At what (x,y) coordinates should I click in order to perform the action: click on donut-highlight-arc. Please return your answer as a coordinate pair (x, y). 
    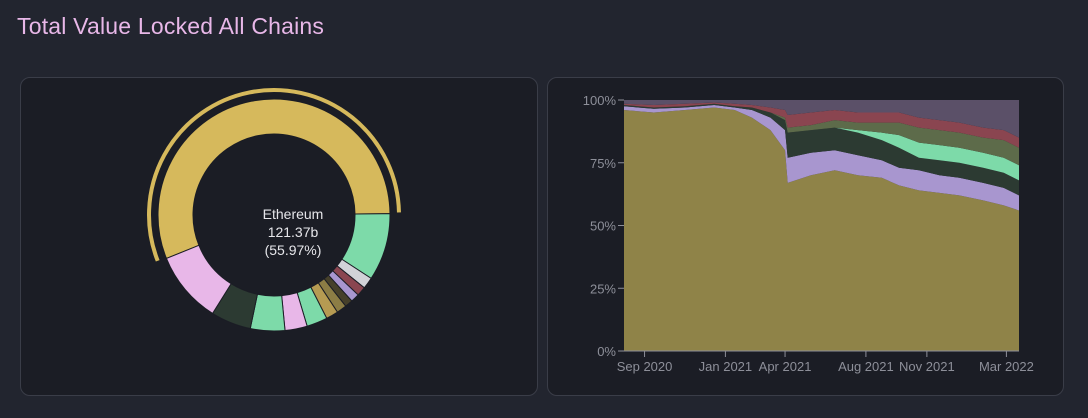
    Looking at the image, I should click on (274, 175).